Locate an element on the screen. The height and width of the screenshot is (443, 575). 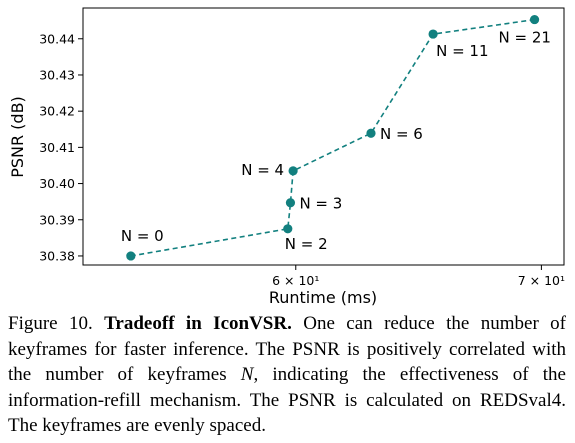
point-label: N = 11 is located at coordinates (462, 51).